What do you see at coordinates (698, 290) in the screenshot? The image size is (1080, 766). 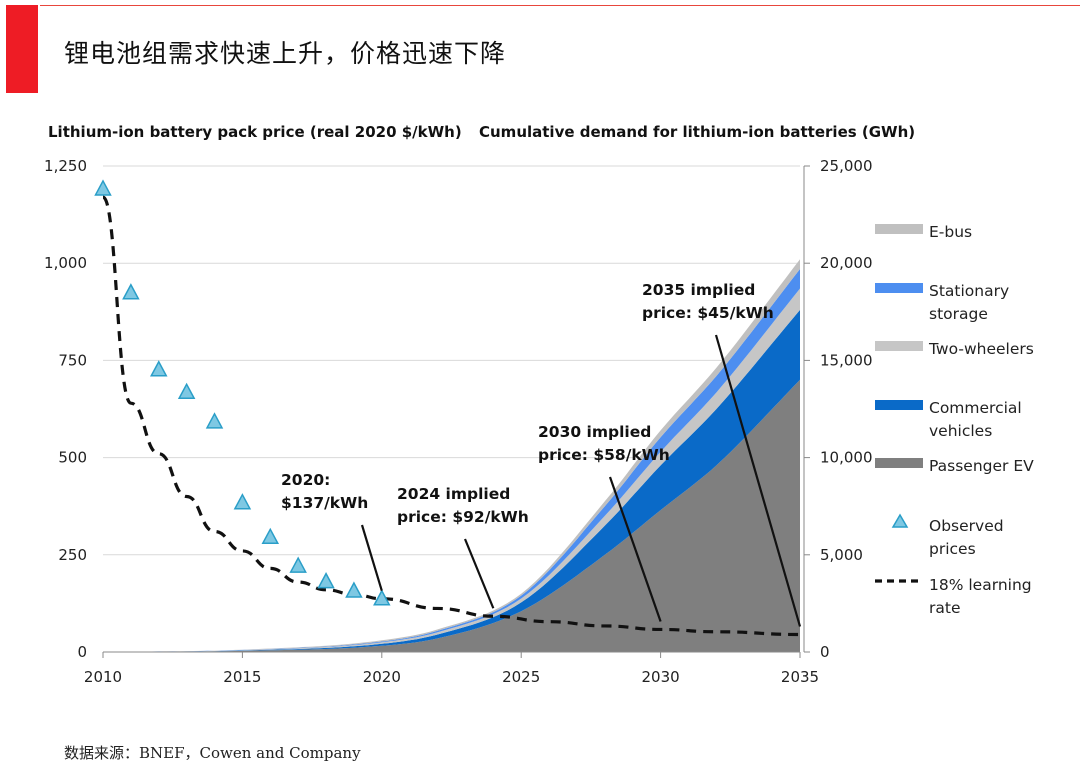 I see `annotation-label: 2035 implied` at bounding box center [698, 290].